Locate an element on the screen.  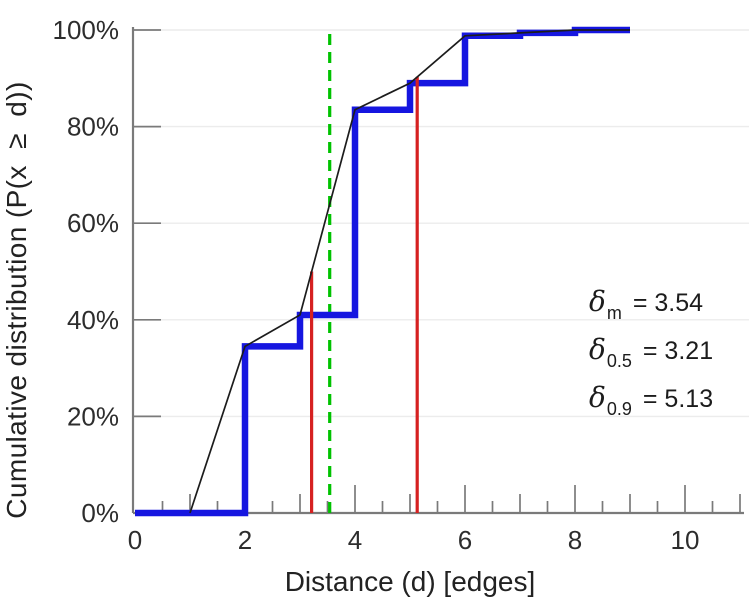
y-tick-label: 80% is located at coordinates (93, 127).